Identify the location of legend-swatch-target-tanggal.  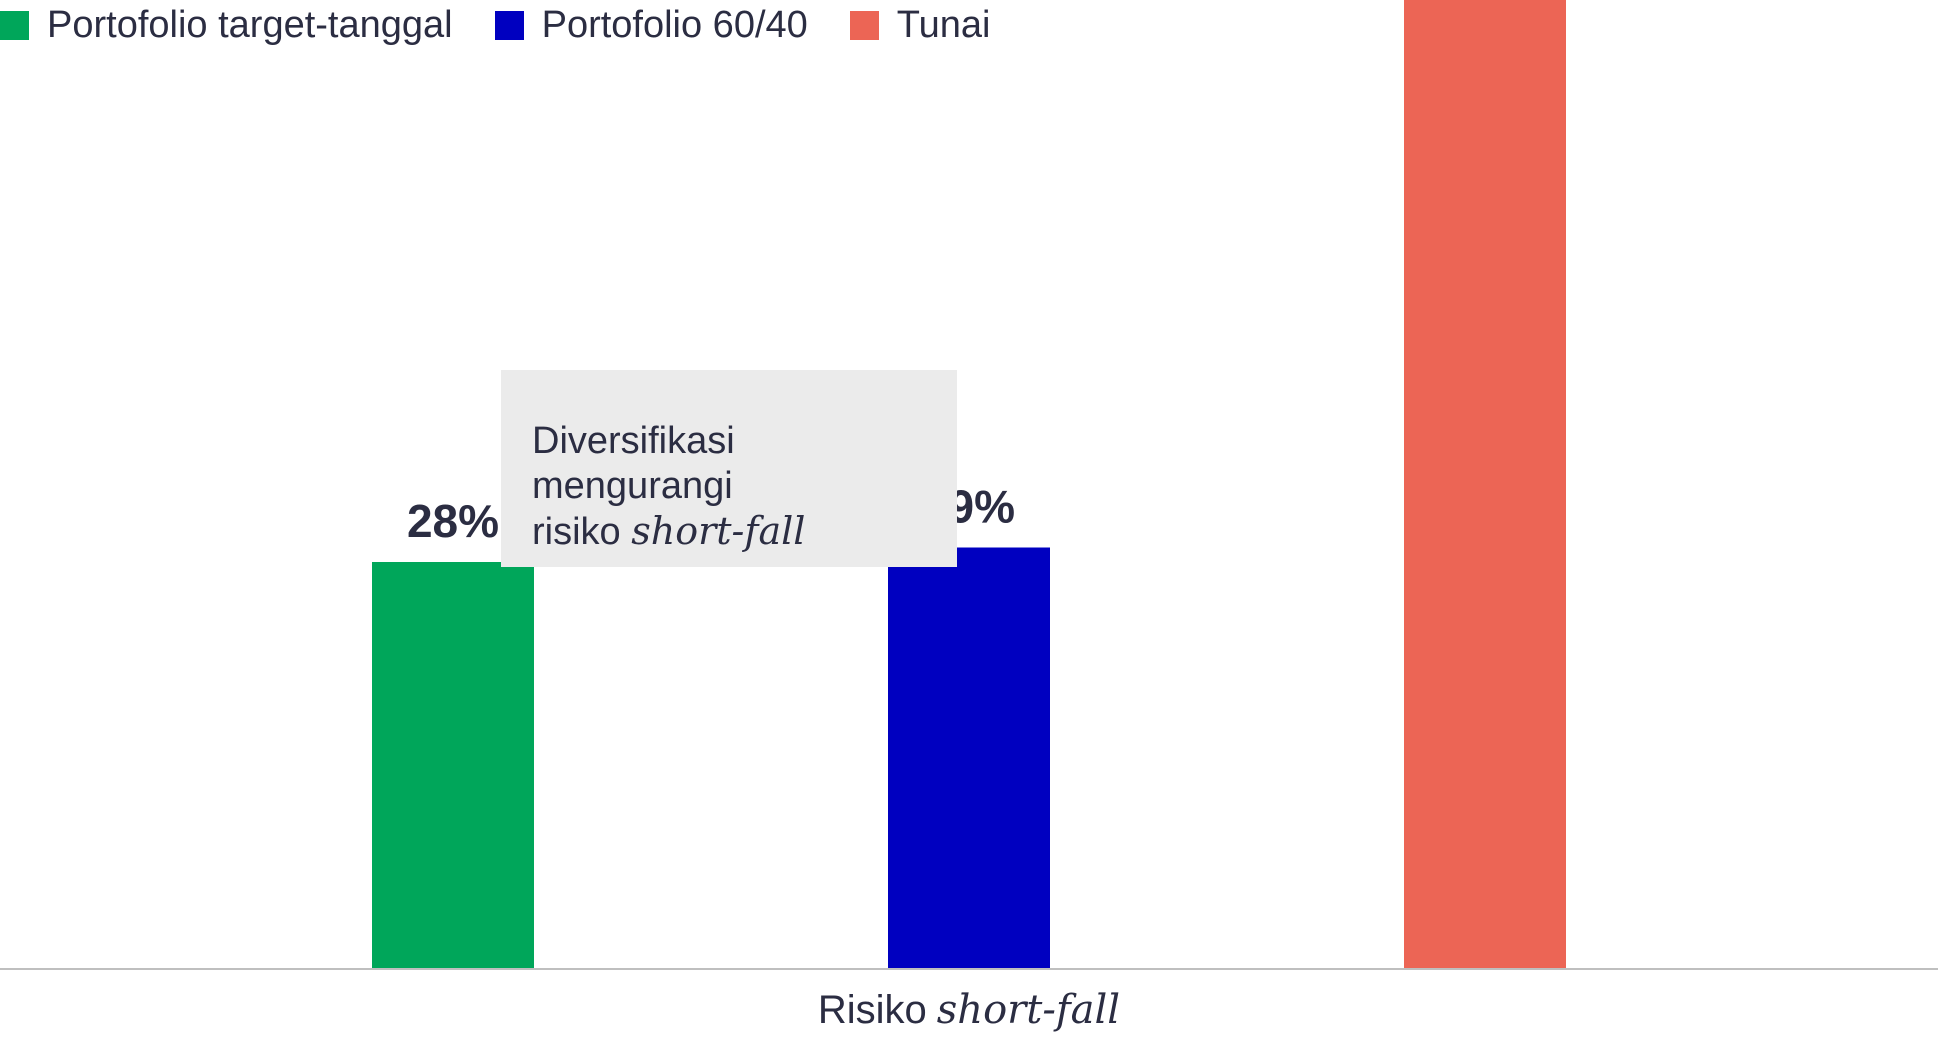
(14, 25).